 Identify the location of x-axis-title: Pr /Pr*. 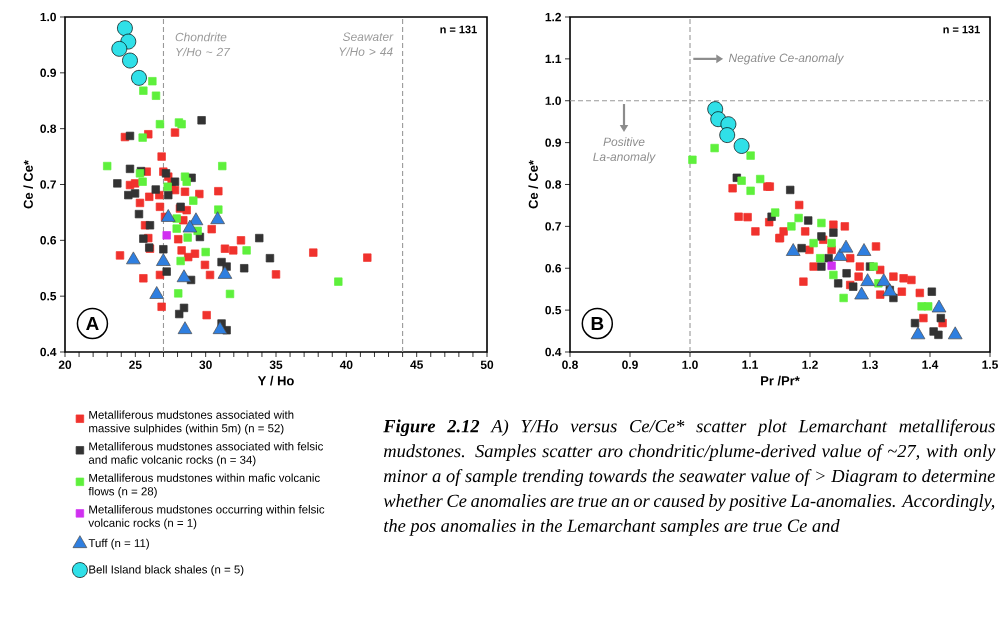
(780, 380).